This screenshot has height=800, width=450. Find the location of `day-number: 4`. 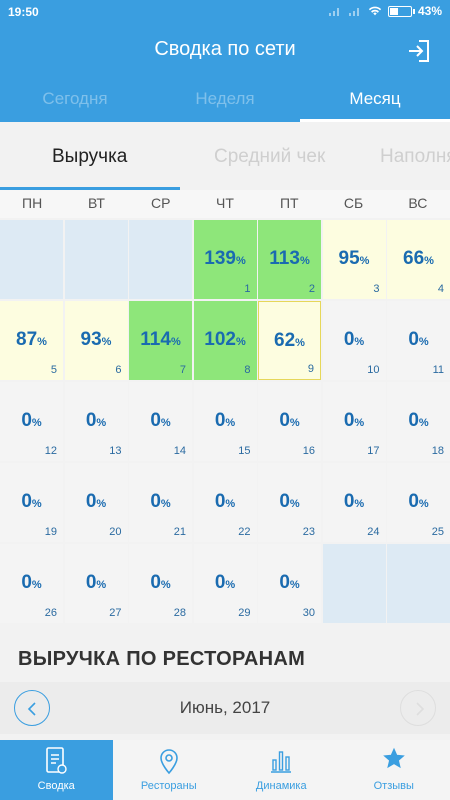

day-number: 4 is located at coordinates (440, 289).